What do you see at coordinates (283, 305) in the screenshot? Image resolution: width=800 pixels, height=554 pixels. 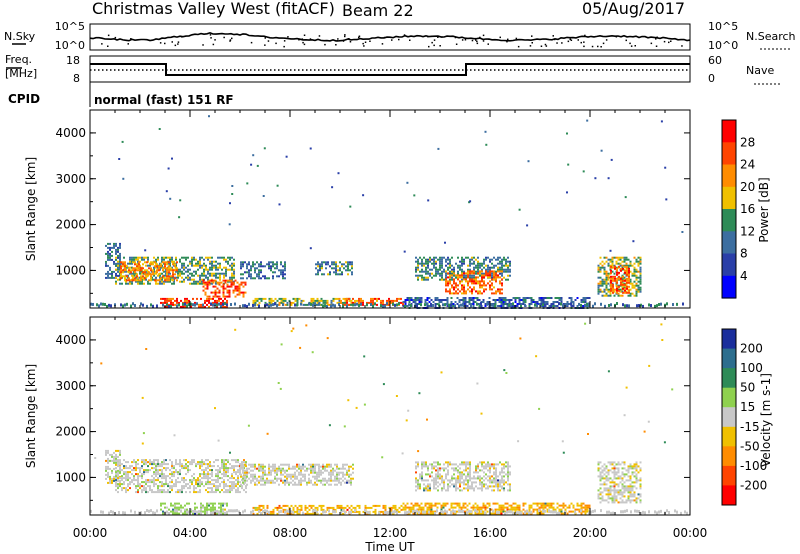 I see `power-ground-cell` at bounding box center [283, 305].